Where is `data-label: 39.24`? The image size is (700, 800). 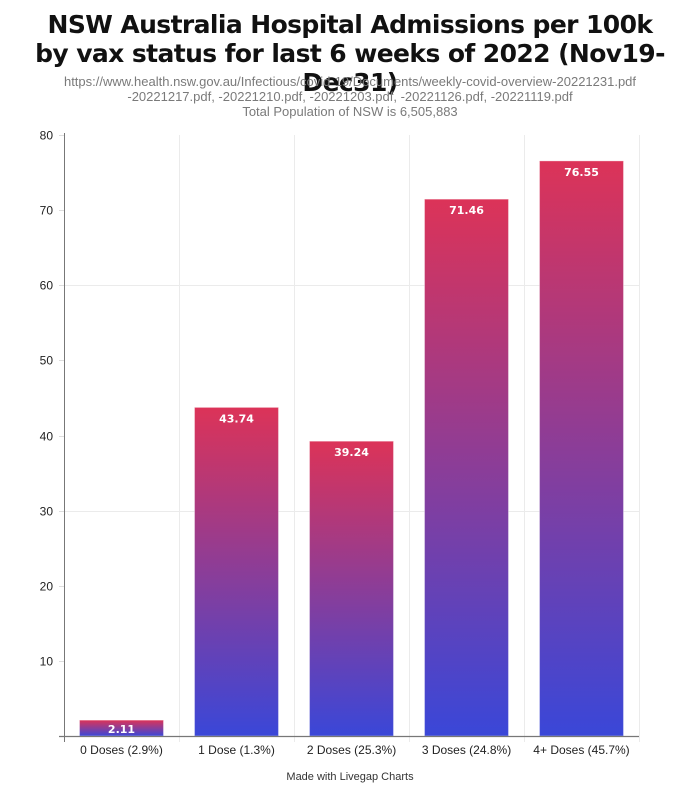 data-label: 39.24 is located at coordinates (351, 452).